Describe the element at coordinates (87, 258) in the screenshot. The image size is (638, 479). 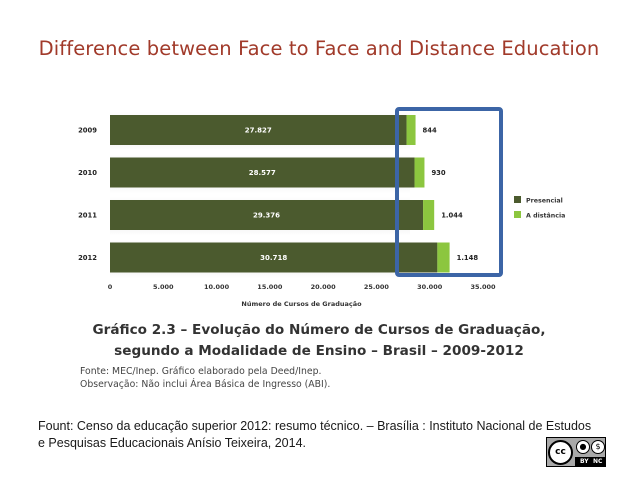
I see `year-label-2012: 2012` at that location.